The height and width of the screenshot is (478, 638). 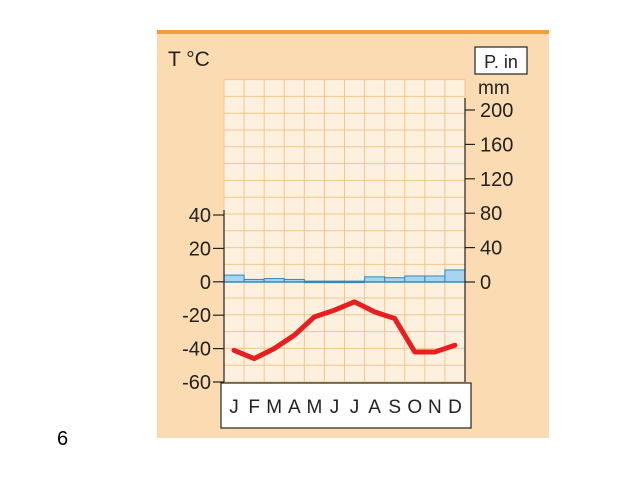 I want to click on month-label: D, so click(x=455, y=407).